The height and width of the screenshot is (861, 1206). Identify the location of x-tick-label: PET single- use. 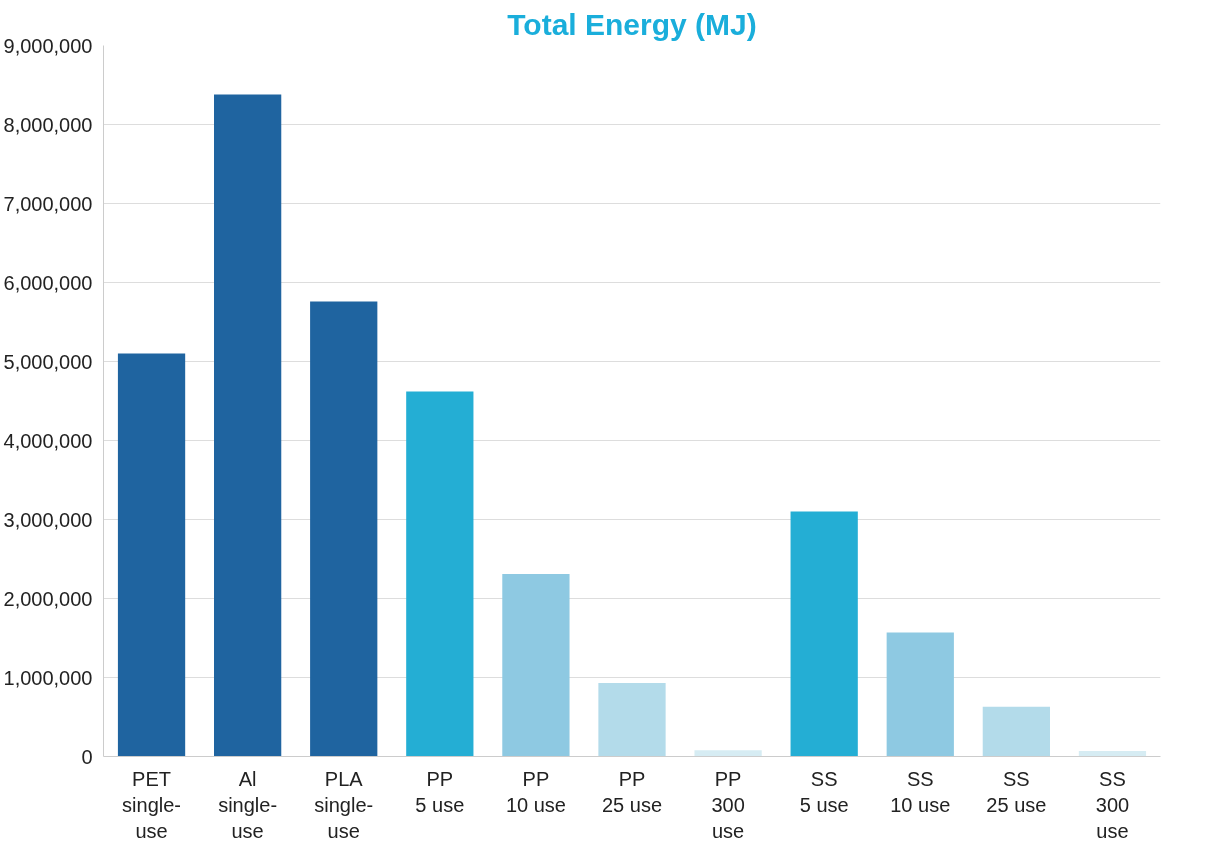
(152, 805).